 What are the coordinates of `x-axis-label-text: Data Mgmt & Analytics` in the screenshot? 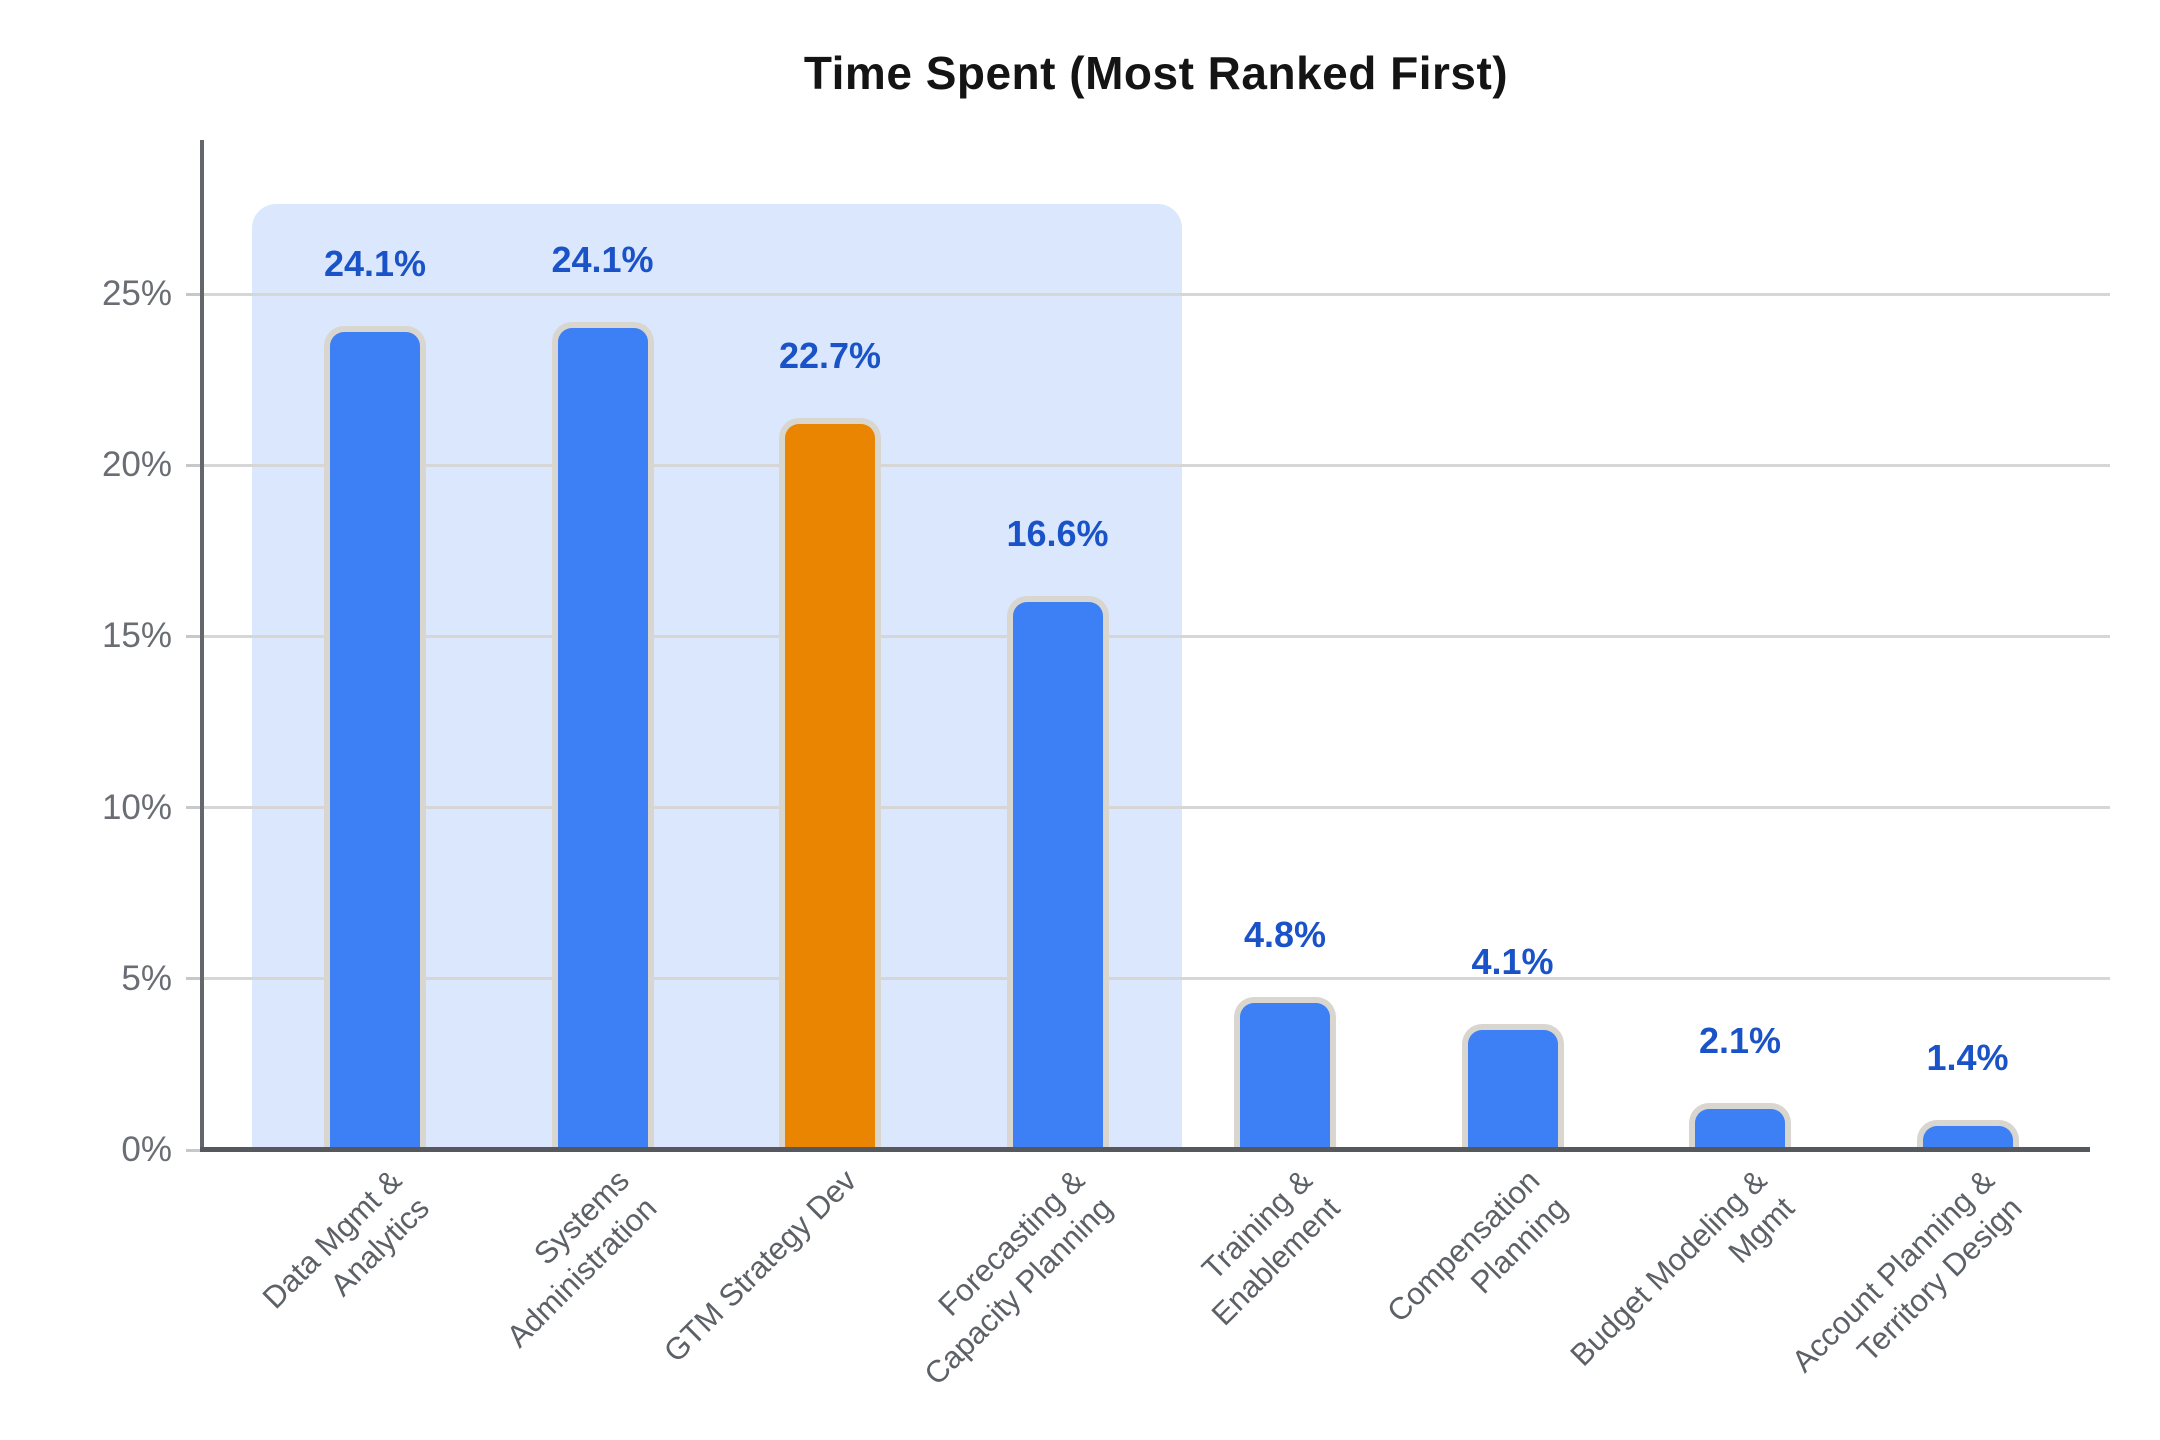 It's located at (345, 1239).